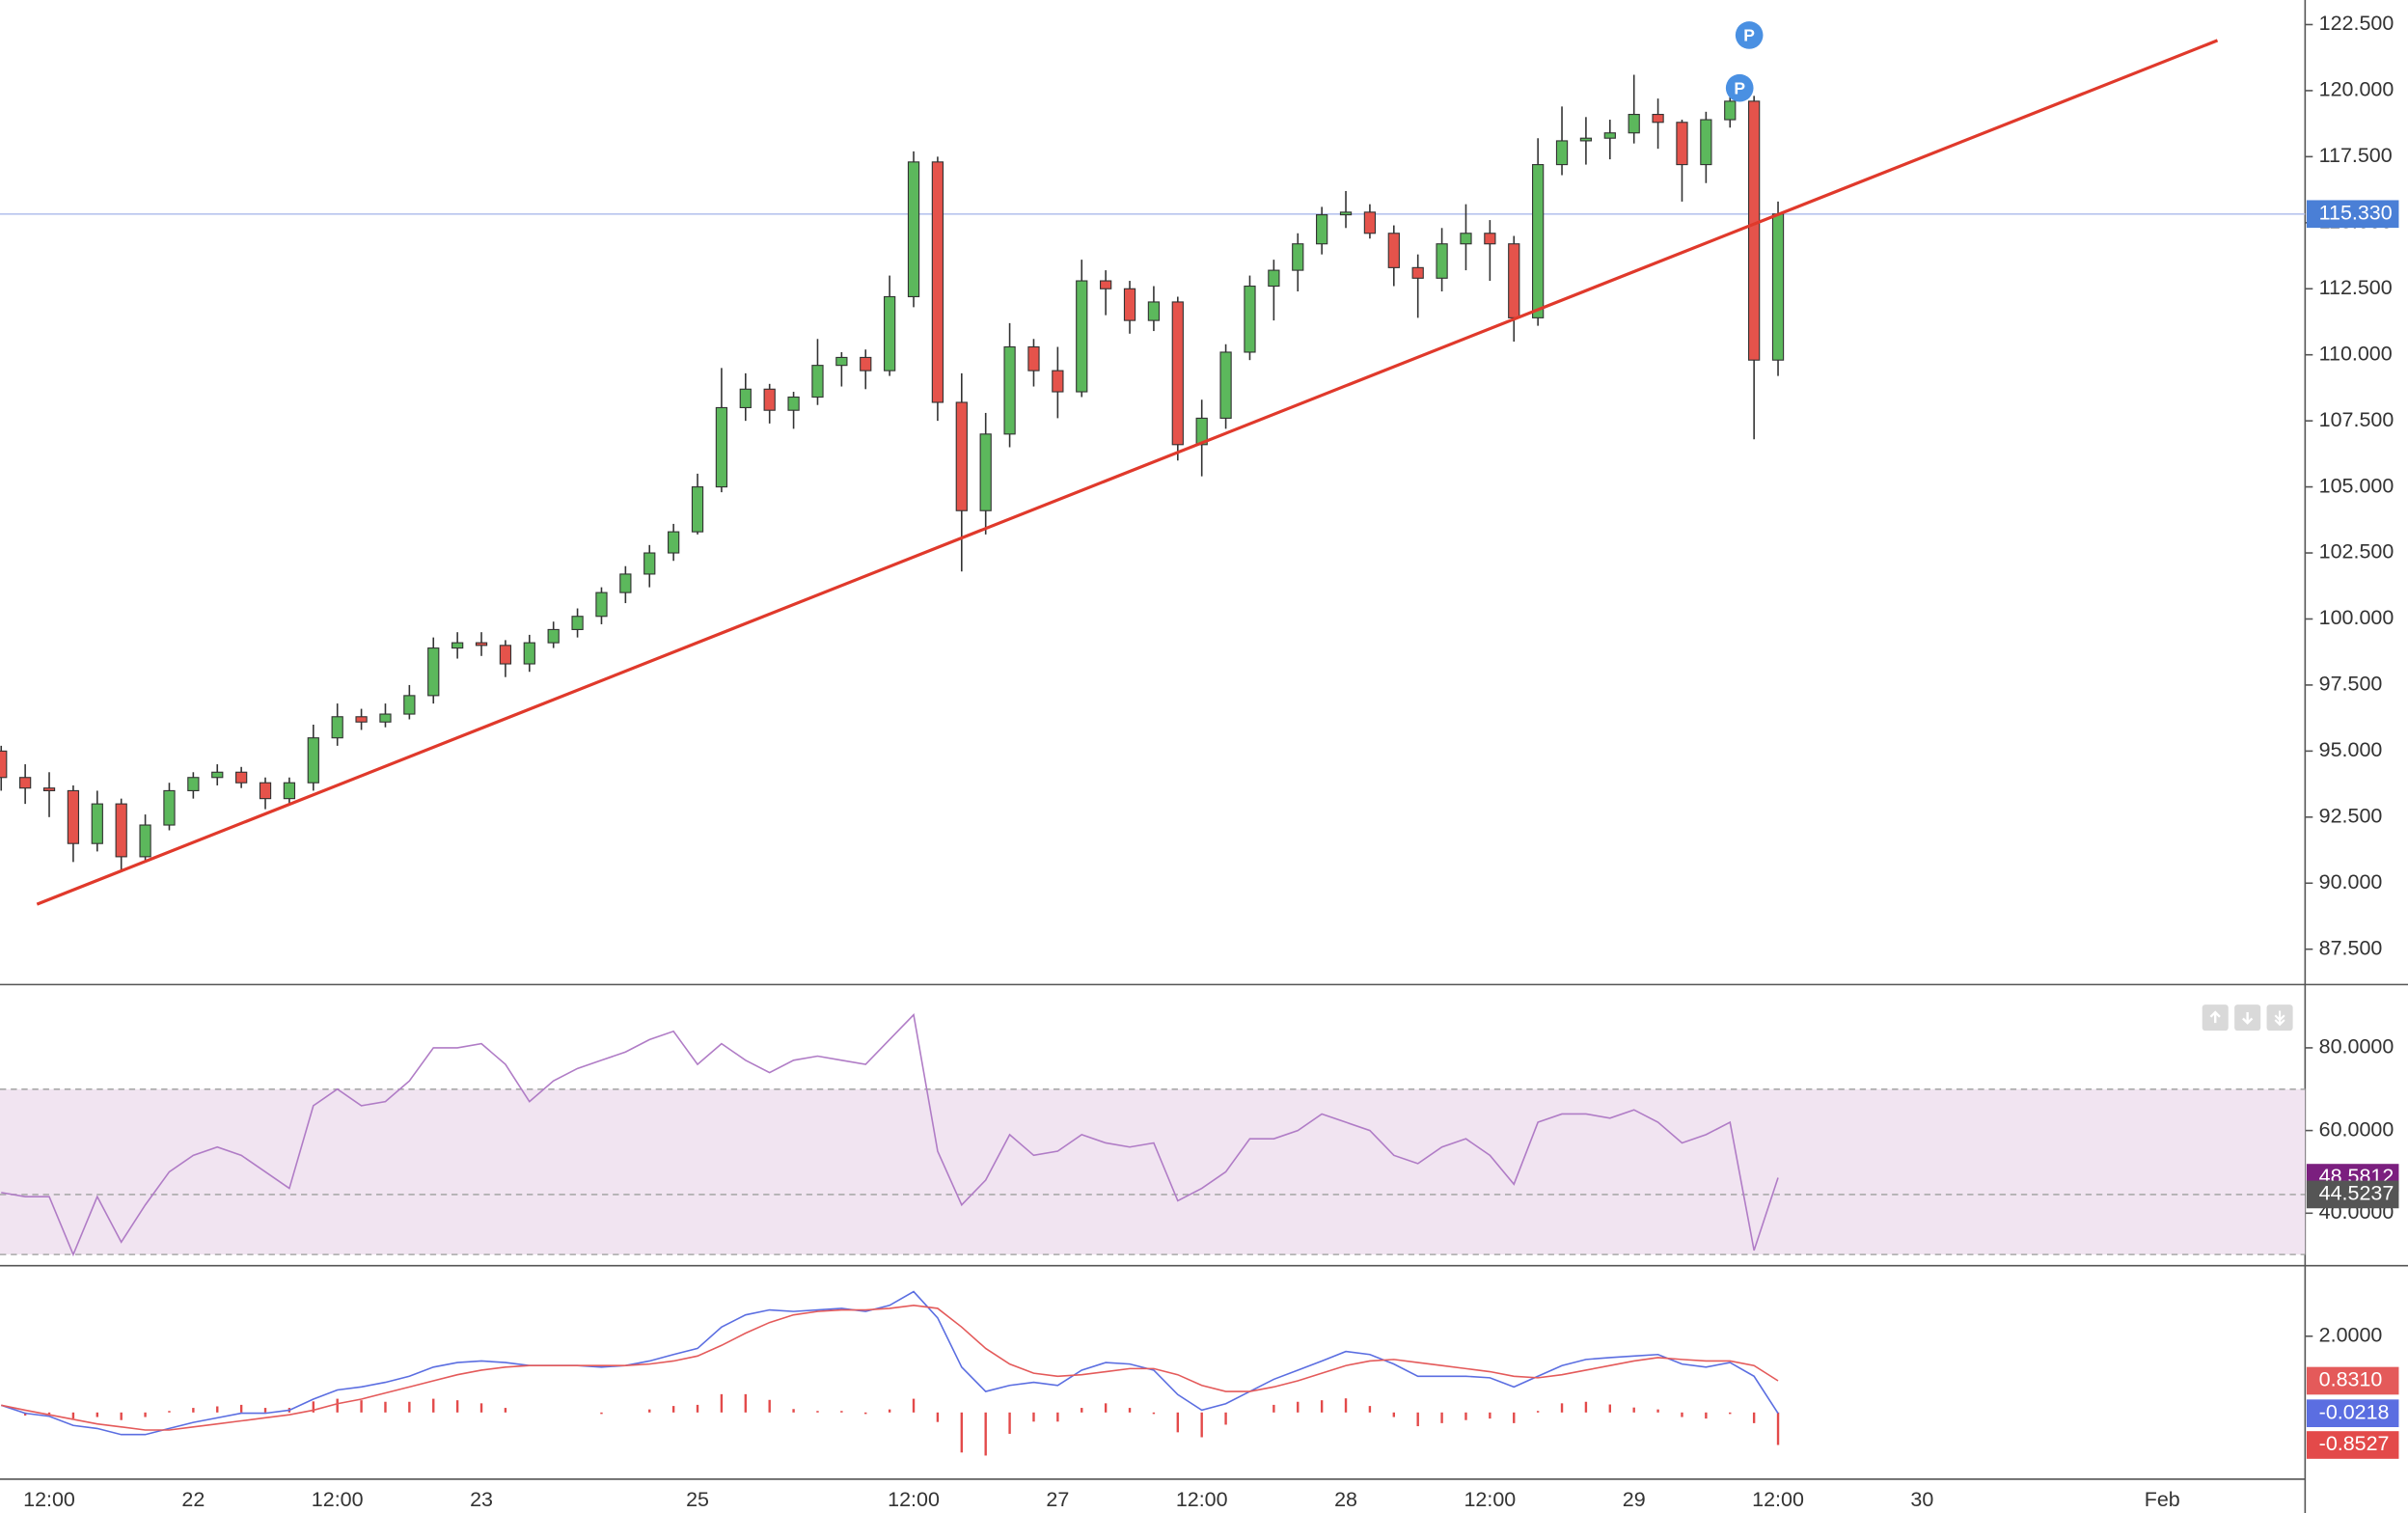  I want to click on y-tick-label: 87.500, so click(2351, 947).